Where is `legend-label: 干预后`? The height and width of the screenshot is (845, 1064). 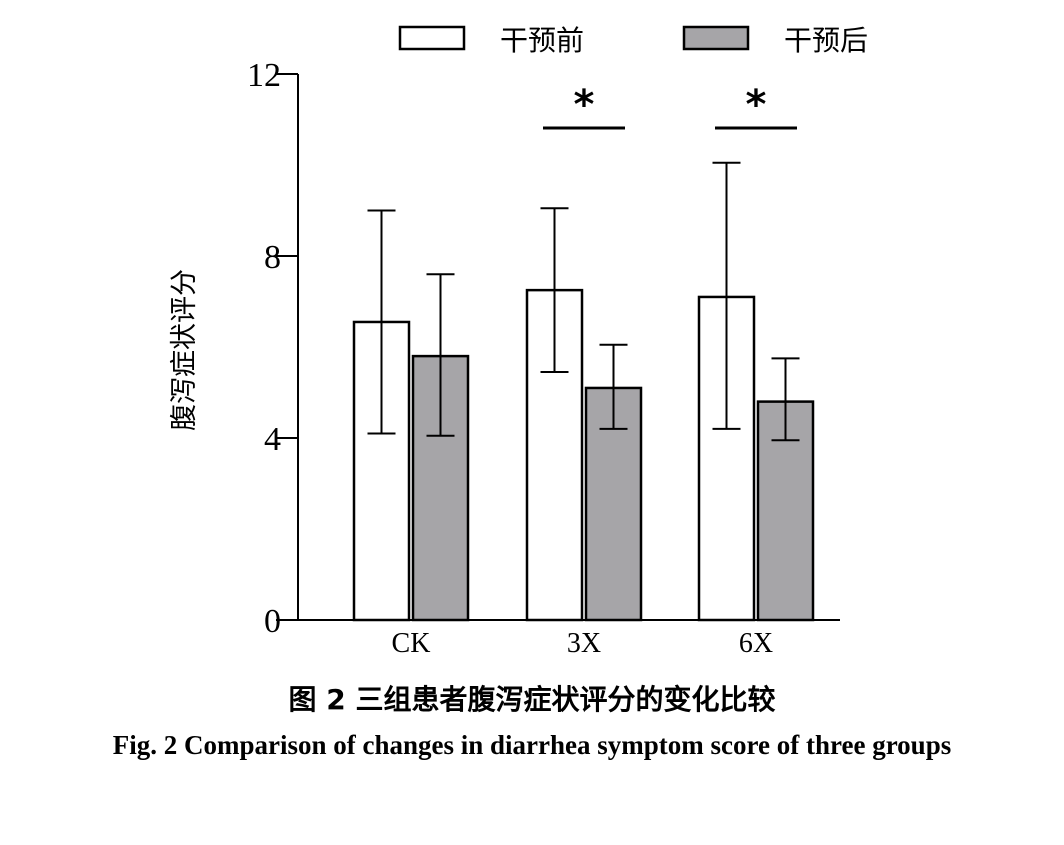 legend-label: 干预后 is located at coordinates (826, 40).